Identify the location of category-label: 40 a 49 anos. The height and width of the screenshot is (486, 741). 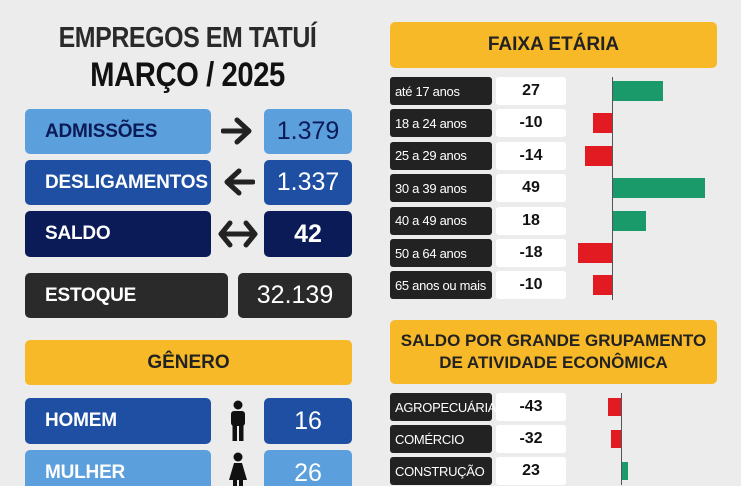
(441, 220).